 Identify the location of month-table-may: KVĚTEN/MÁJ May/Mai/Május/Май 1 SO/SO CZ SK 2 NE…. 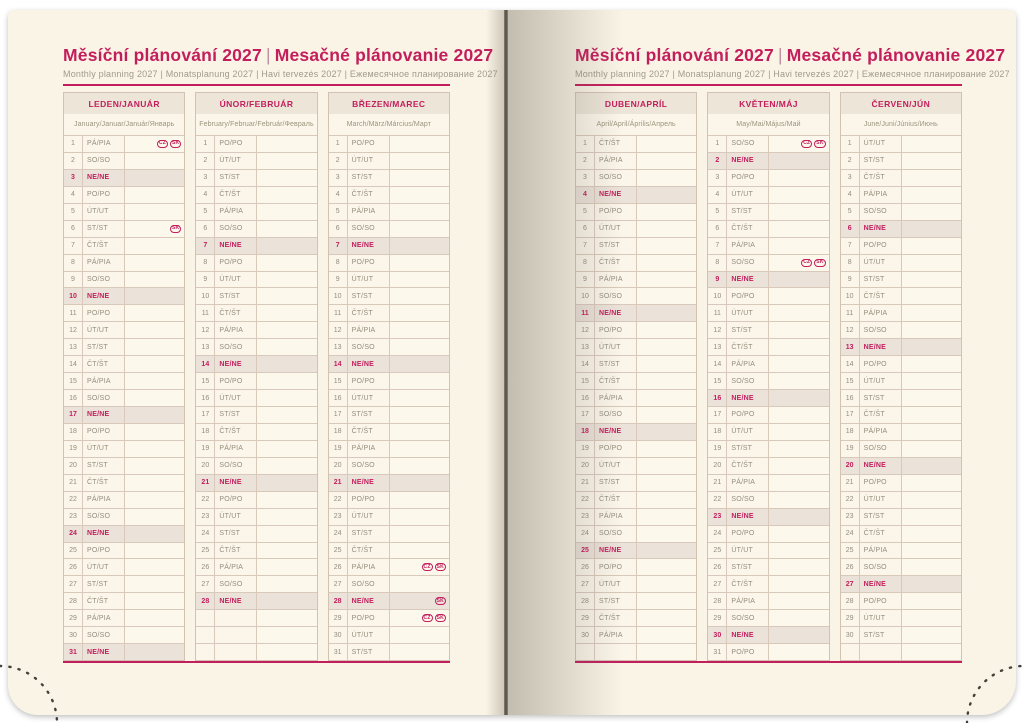
(768, 376).